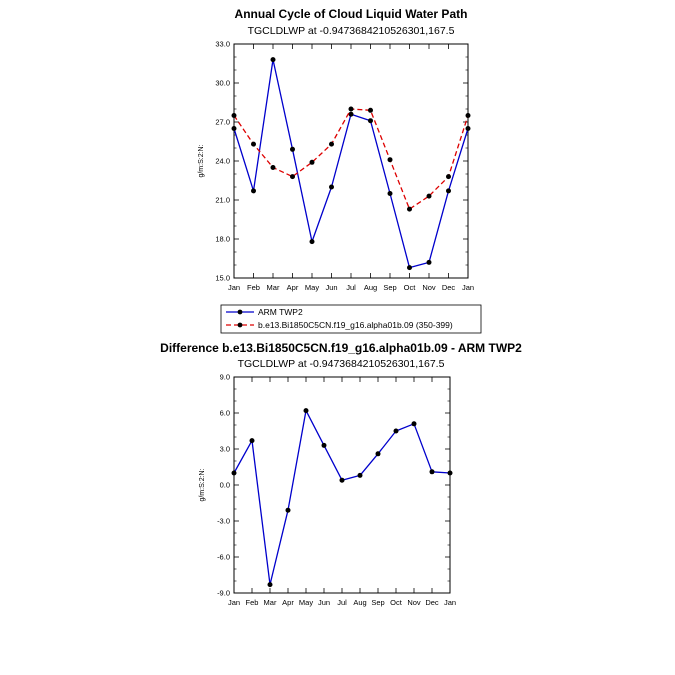  Describe the element at coordinates (225, 377) in the screenshot. I see `y-tick-label: 9.0` at that location.